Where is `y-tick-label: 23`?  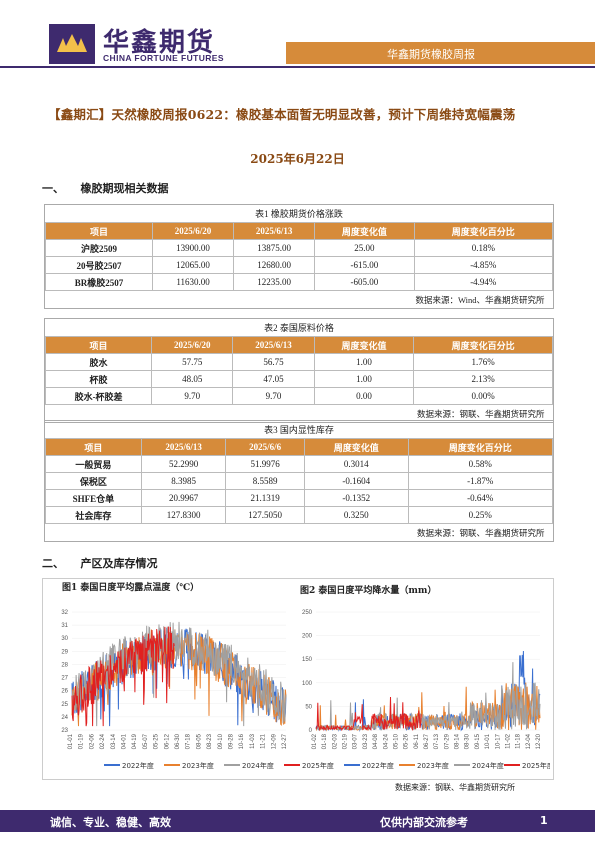 y-tick-label: 23 is located at coordinates (64, 731).